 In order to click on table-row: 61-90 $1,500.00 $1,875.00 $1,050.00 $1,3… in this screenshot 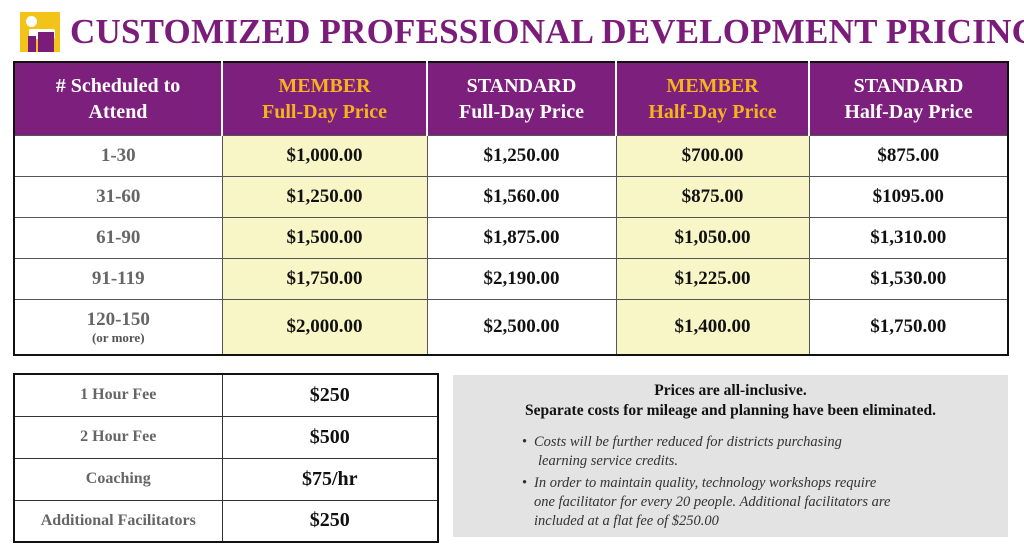, I will do `click(511, 237)`.